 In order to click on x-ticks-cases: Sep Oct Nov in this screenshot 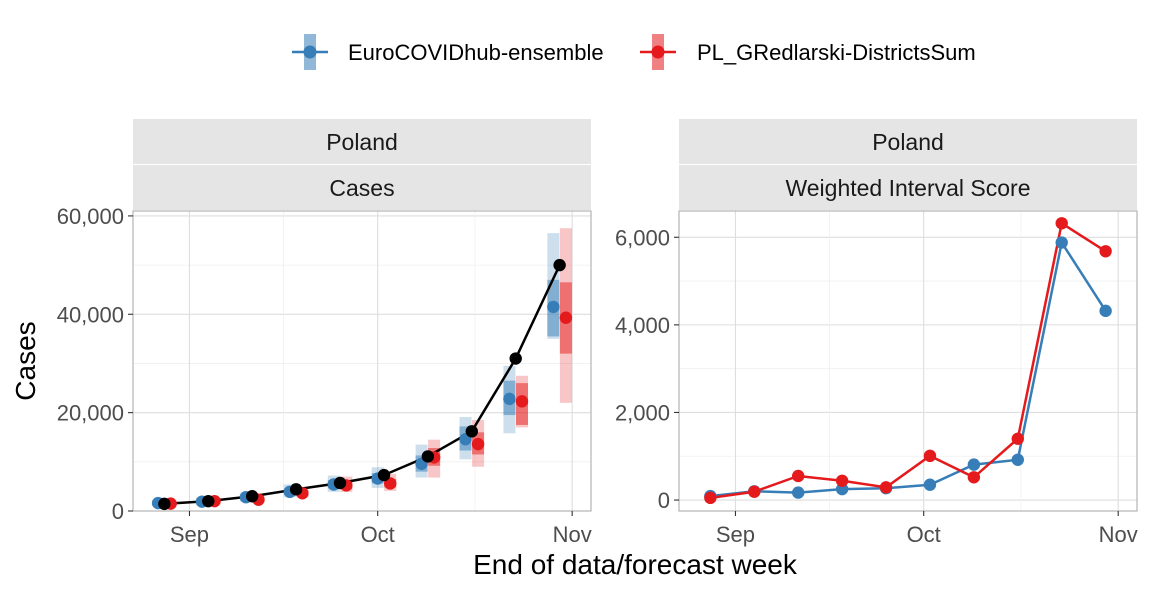, I will do `click(381, 529)`.